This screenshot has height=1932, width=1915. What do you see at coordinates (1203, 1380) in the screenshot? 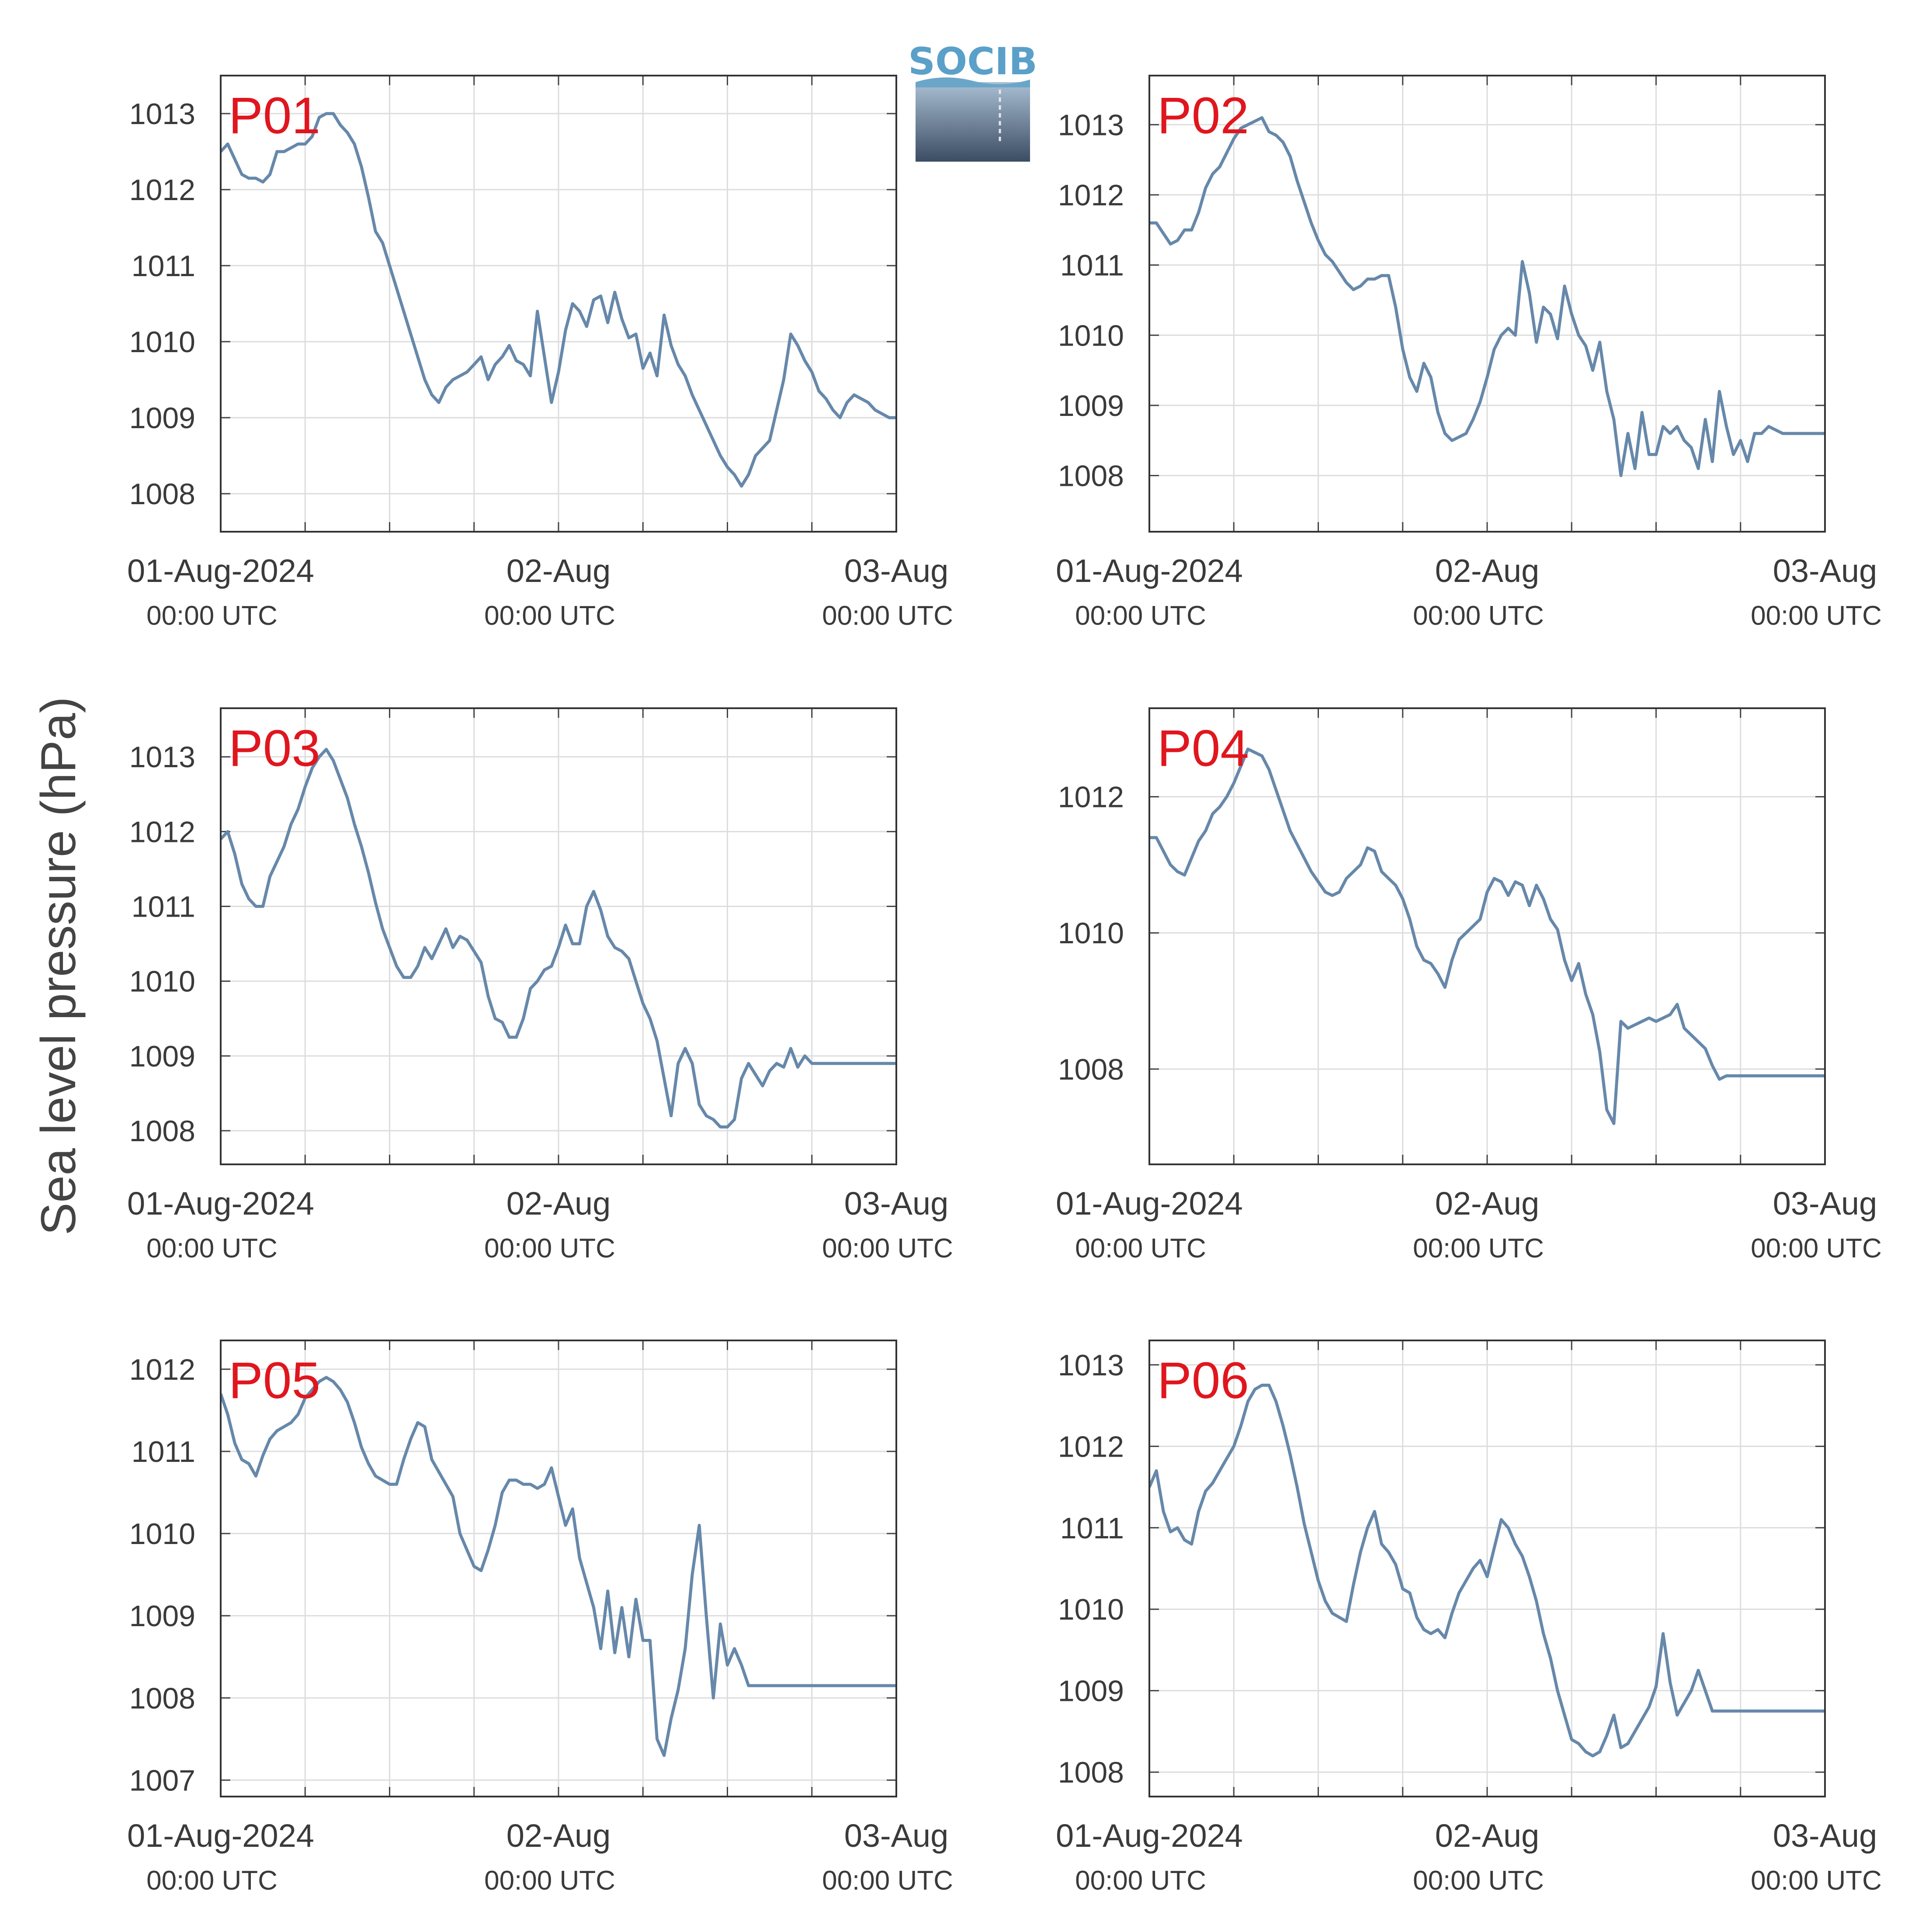
I see `panel-label: P06` at bounding box center [1203, 1380].